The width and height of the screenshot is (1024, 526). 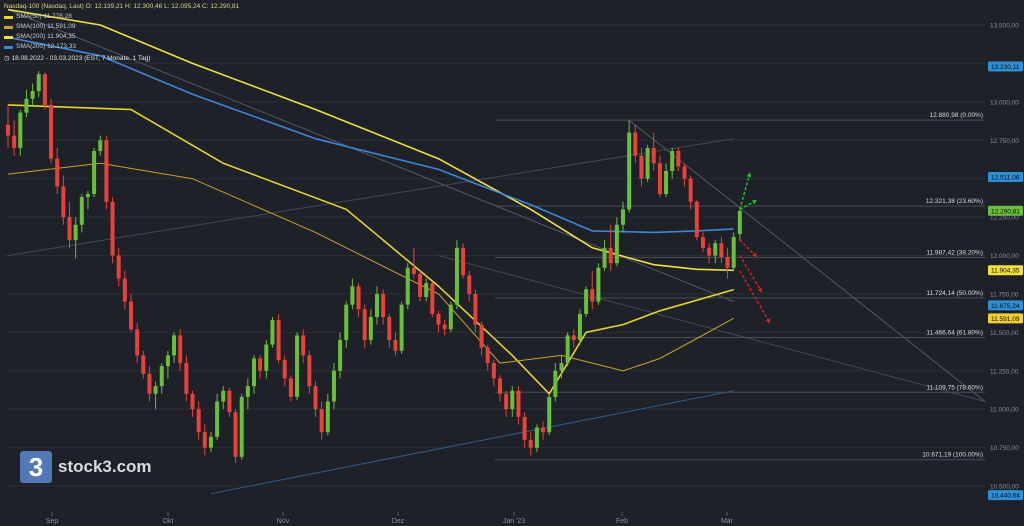 I want to click on price-tick-label: 11.500,00, so click(x=1004, y=333).